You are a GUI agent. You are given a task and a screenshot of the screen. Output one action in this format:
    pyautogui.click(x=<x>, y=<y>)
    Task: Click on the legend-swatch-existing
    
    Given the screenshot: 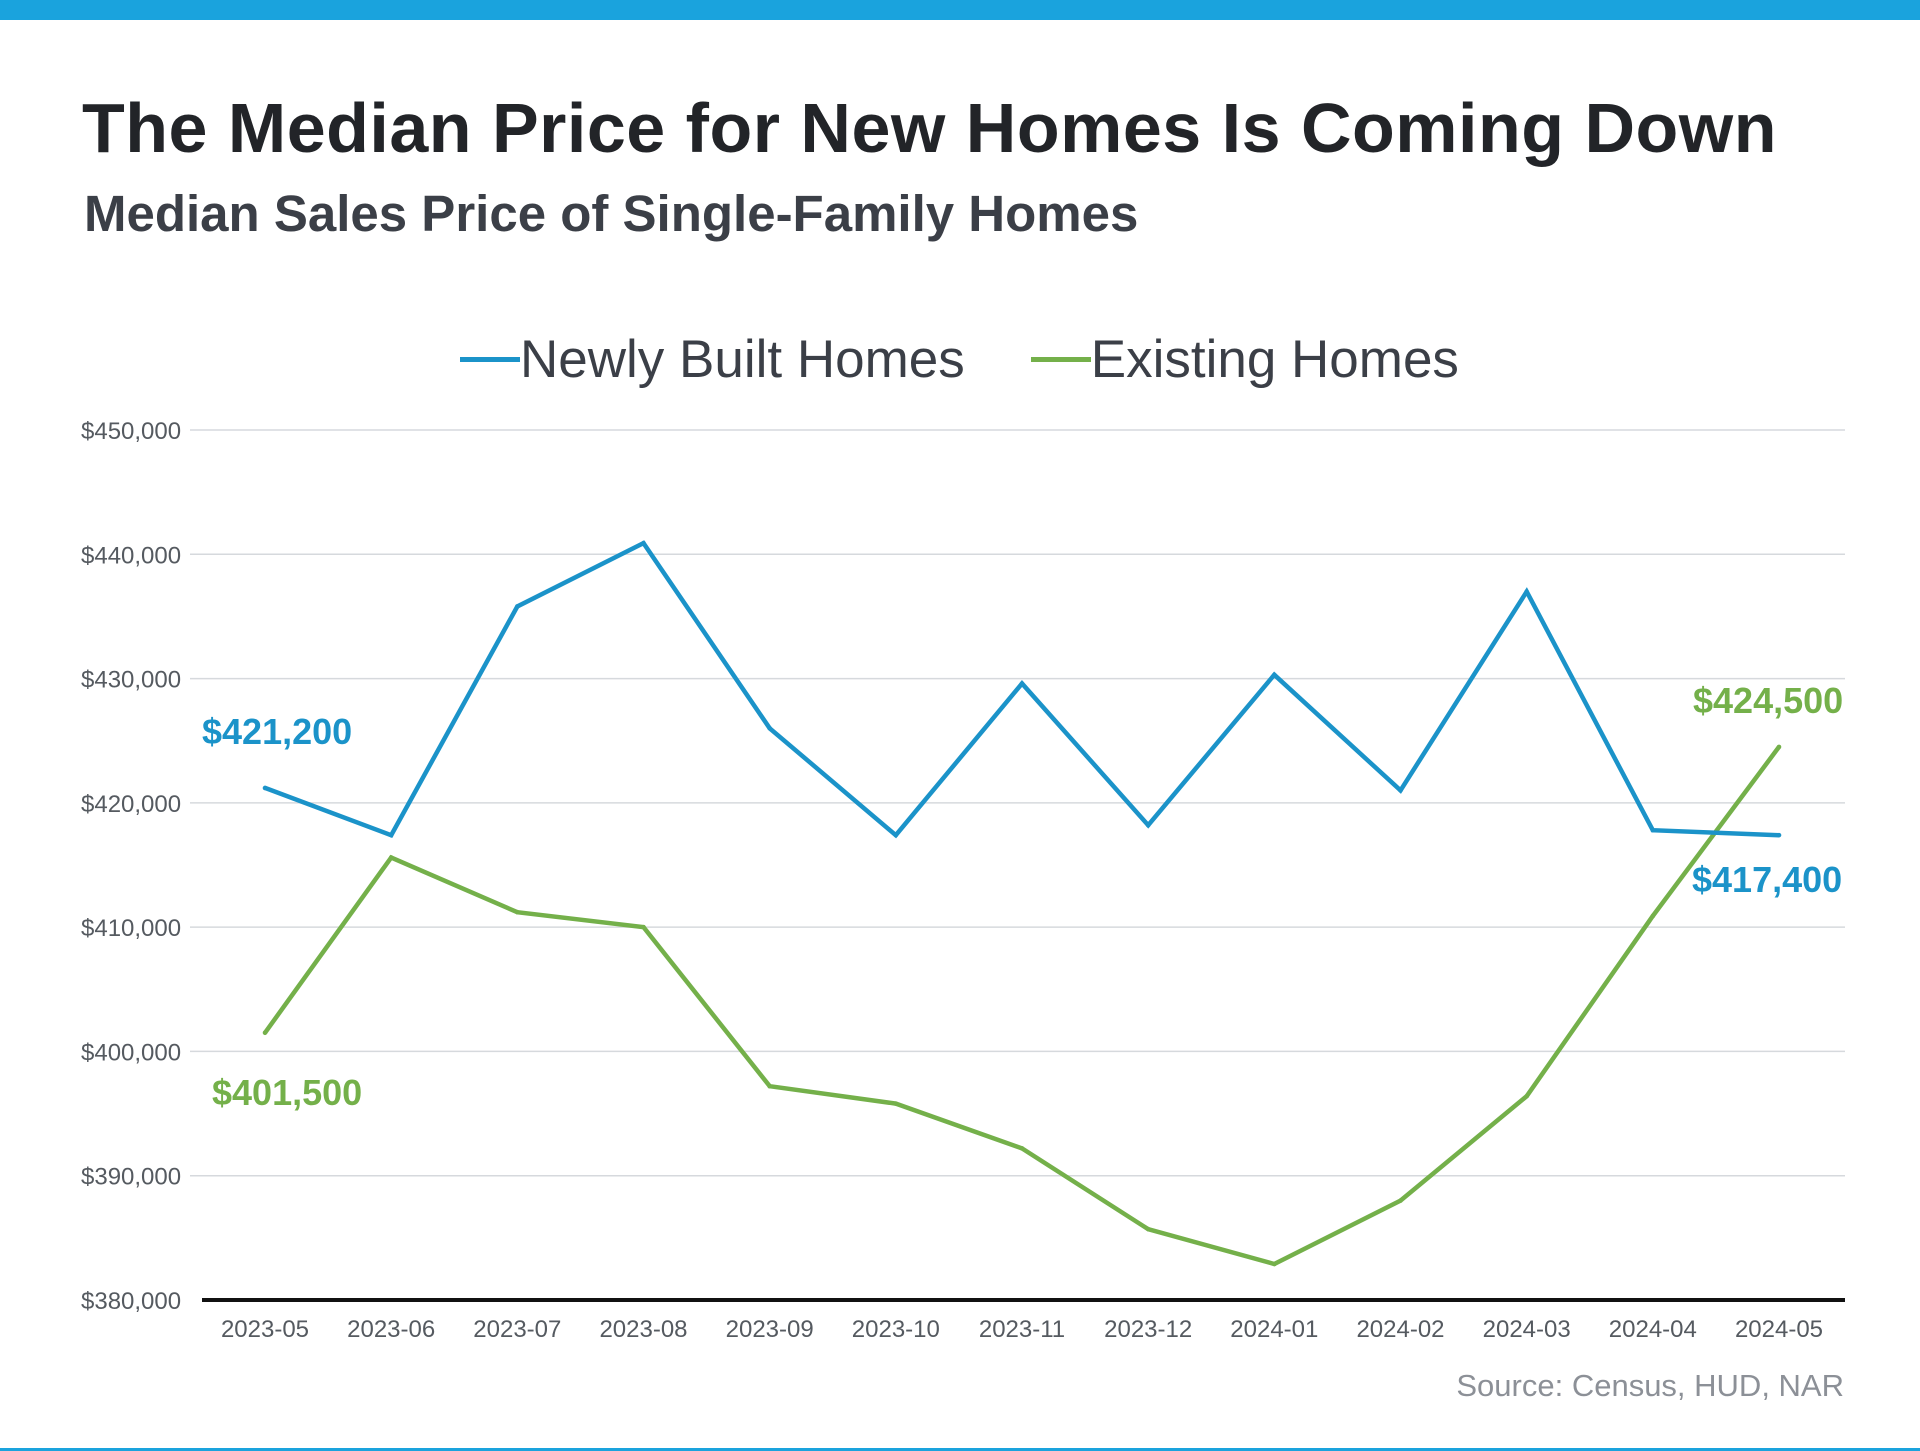 What is the action you would take?
    pyautogui.click(x=1060, y=359)
    